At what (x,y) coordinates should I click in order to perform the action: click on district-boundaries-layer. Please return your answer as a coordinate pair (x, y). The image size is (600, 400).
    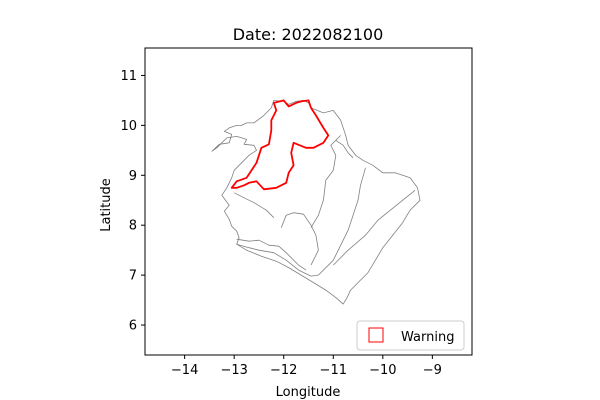
    Looking at the image, I should click on (325, 206).